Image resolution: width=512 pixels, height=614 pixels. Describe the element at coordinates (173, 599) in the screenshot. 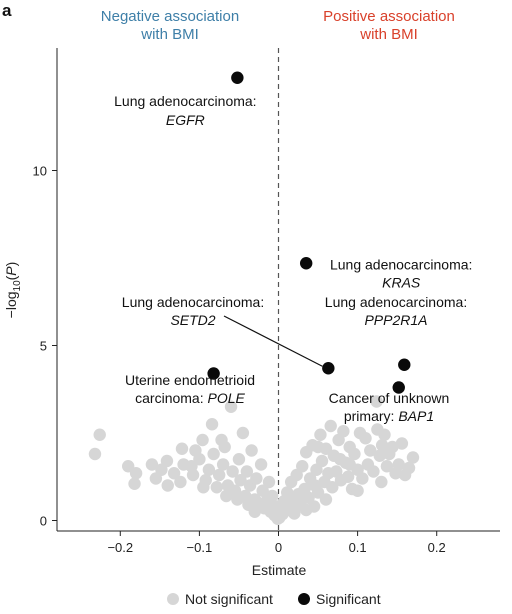

I see `legend-swatch-not-significant` at that location.